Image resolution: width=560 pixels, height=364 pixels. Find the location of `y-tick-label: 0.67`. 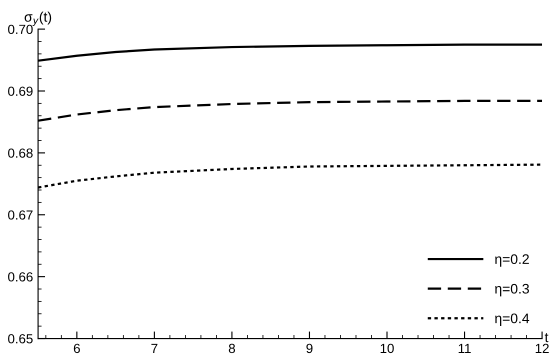

y-tick-label: 0.67 is located at coordinates (20, 215).